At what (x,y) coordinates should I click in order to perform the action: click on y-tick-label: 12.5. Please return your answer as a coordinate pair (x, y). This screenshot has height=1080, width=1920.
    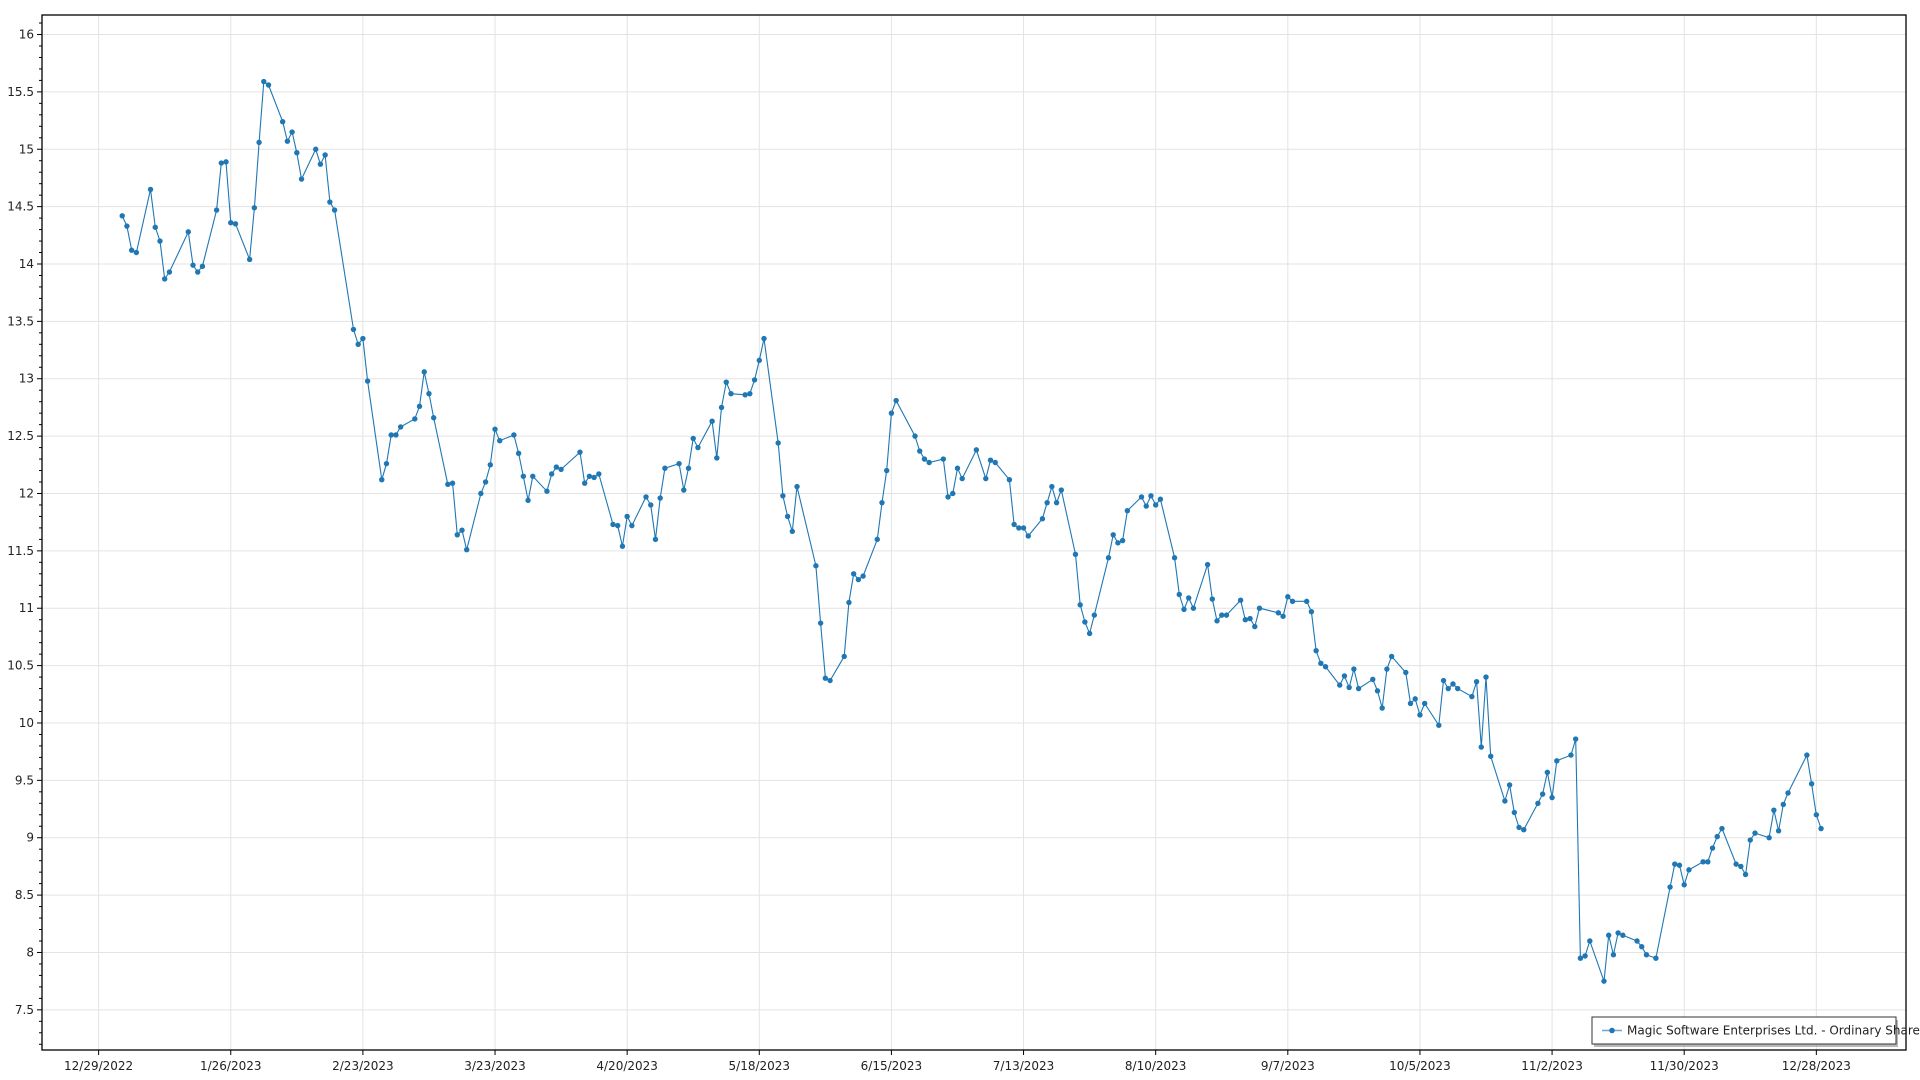
    Looking at the image, I should click on (20, 436).